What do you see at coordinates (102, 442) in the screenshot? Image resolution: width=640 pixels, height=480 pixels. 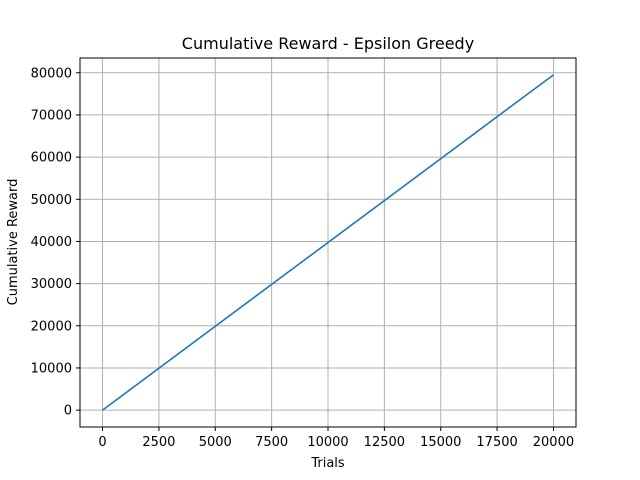 I see `x-tick-label: 0` at bounding box center [102, 442].